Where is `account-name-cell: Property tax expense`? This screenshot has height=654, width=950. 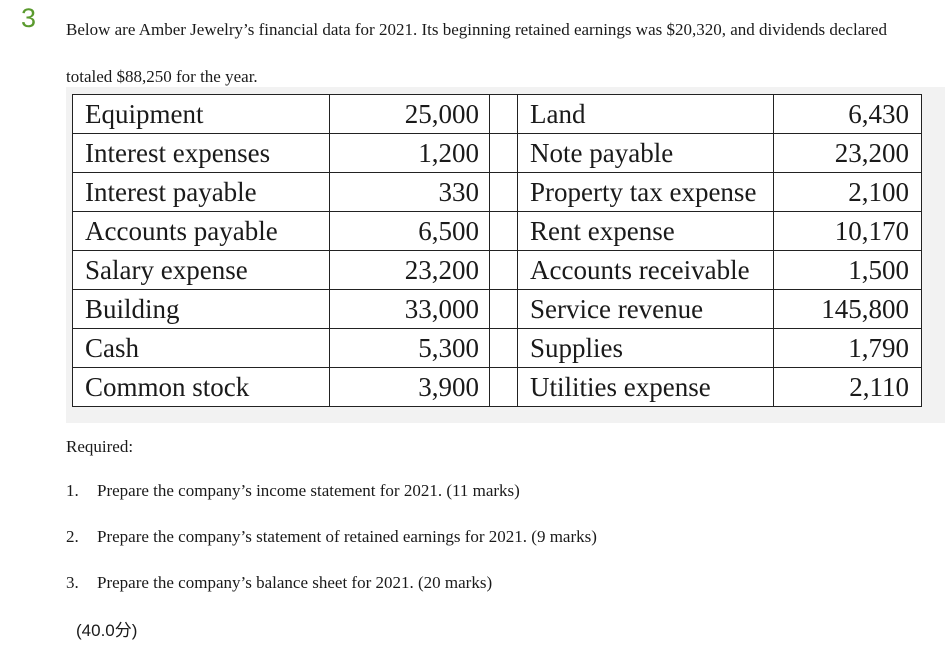 account-name-cell: Property tax expense is located at coordinates (645, 192).